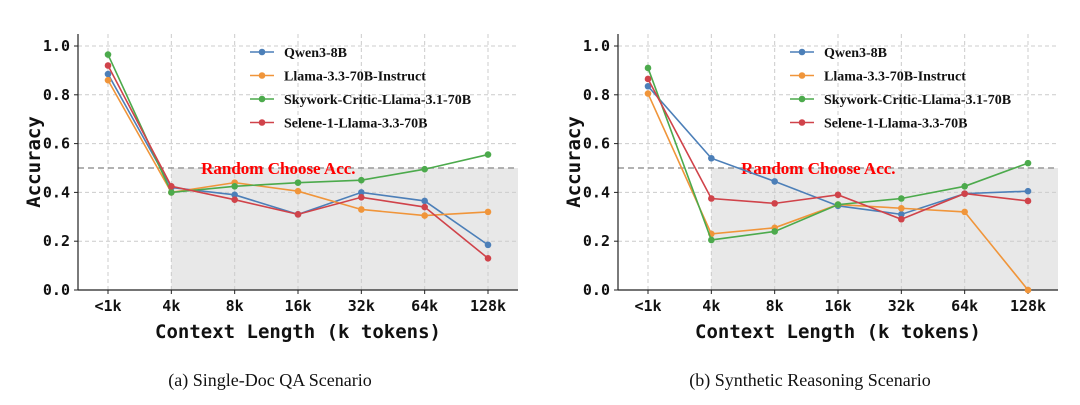 The width and height of the screenshot is (1080, 405). I want to click on below-random-shaded-region, so click(345, 229).